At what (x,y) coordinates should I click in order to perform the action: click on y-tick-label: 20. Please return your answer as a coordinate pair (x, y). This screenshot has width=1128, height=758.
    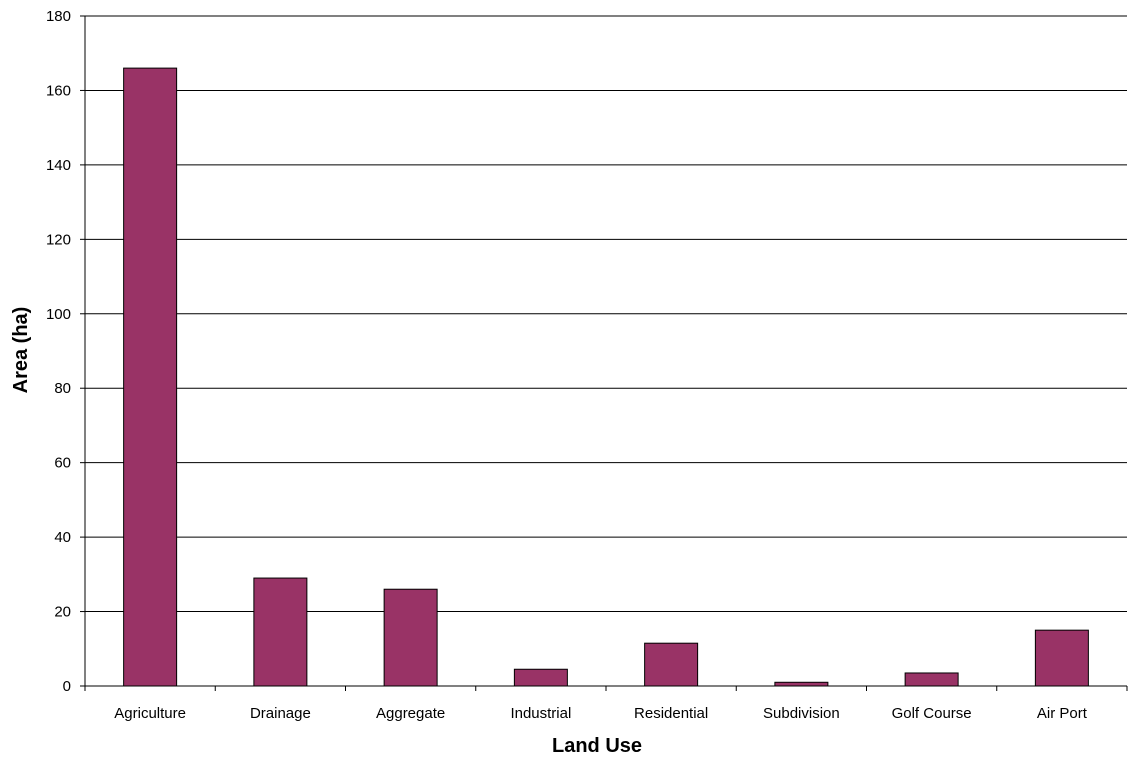
    Looking at the image, I should click on (62, 612).